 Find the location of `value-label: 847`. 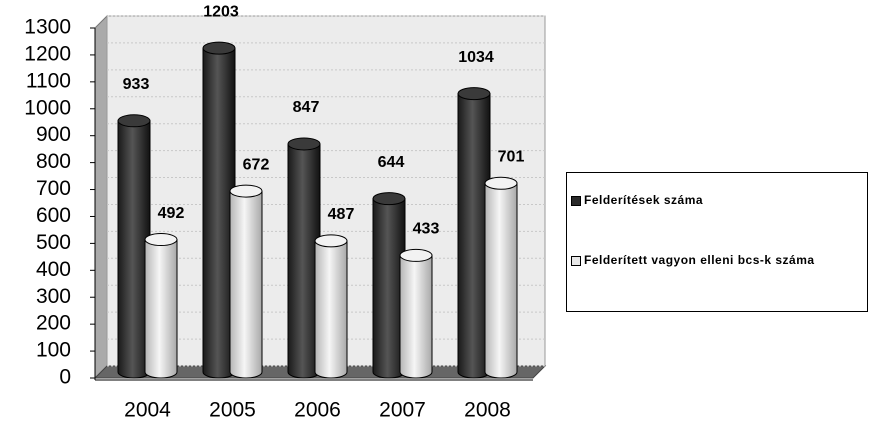

value-label: 847 is located at coordinates (306, 107).